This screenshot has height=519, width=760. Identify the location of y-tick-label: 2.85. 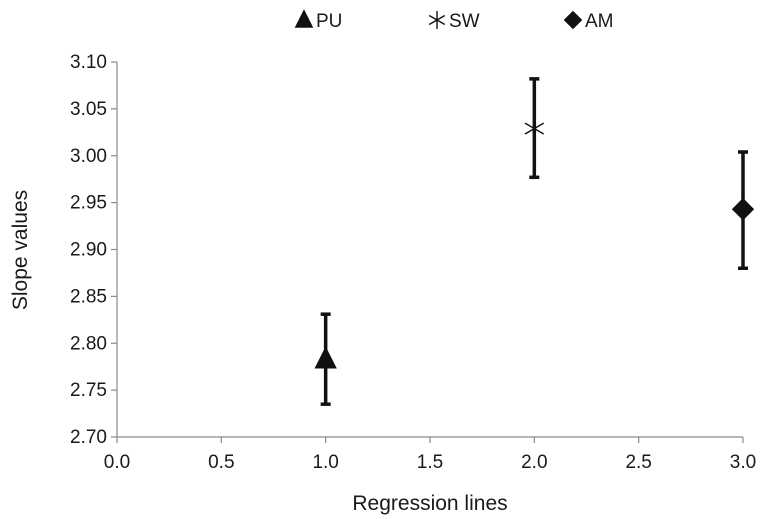
(88, 296).